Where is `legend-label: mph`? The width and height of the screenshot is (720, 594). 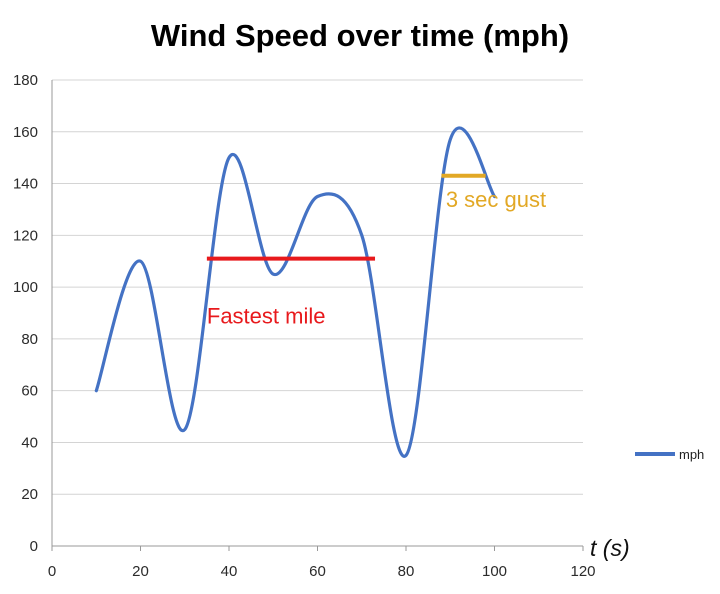
legend-label: mph is located at coordinates (691, 454).